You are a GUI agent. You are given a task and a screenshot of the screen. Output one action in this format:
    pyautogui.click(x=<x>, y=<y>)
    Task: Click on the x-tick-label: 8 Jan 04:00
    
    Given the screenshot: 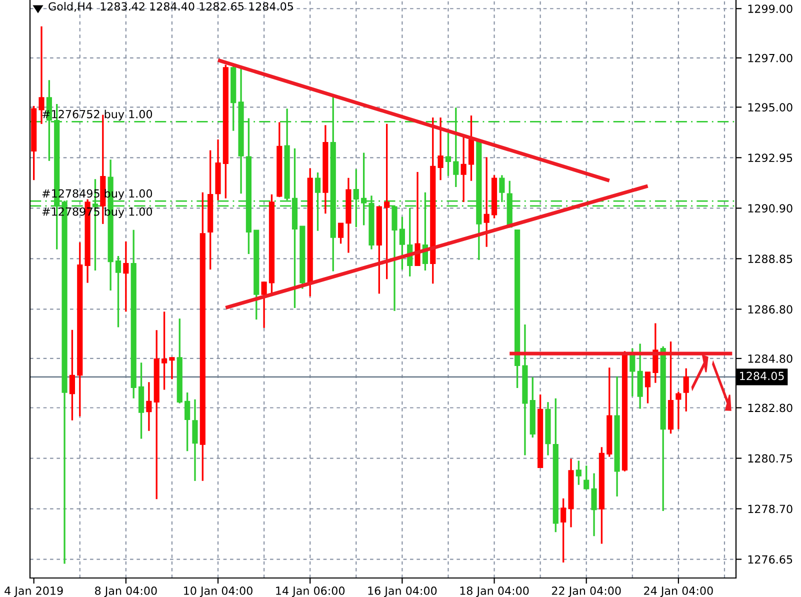 What is the action you would take?
    pyautogui.click(x=126, y=591)
    